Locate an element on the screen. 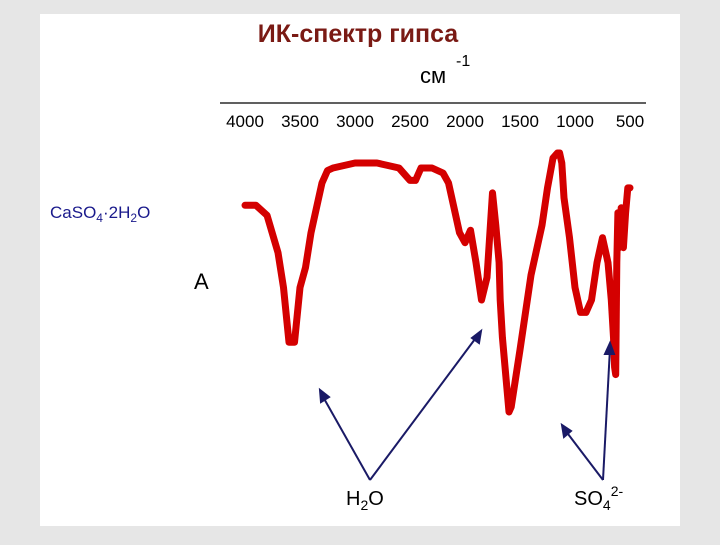 The width and height of the screenshot is (720, 545). x-tick-label: 500 is located at coordinates (630, 121).